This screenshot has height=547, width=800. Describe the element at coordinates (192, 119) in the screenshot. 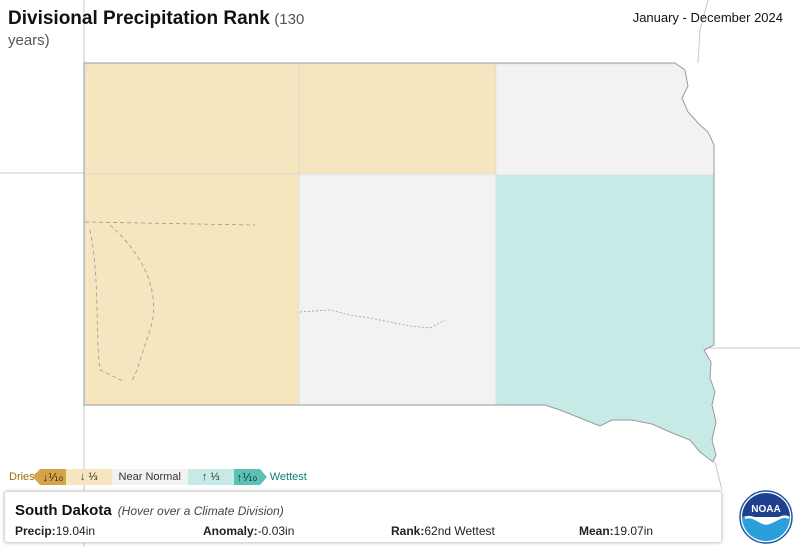

I see `division-northwest` at that location.